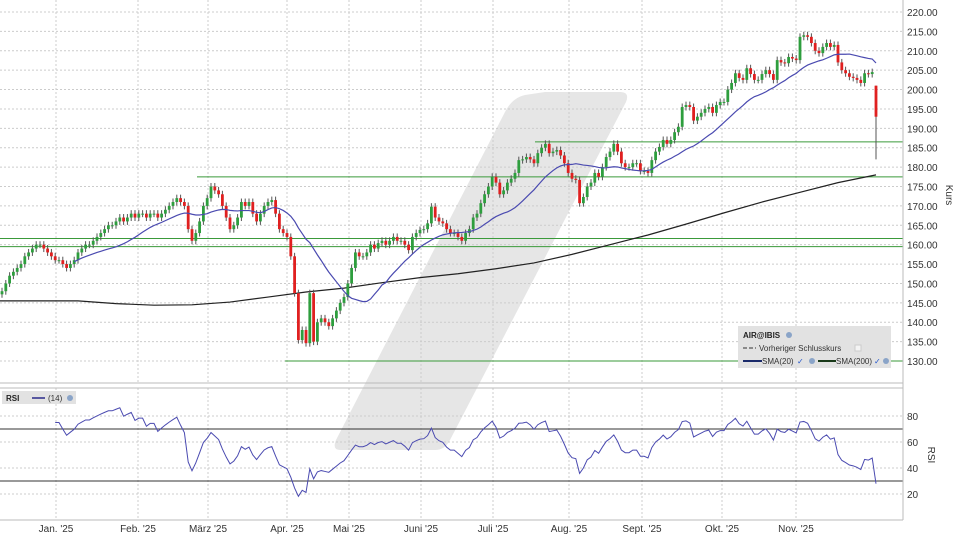 This screenshot has height=540, width=960. What do you see at coordinates (913, 469) in the screenshot?
I see `rsi-tick-label: 40` at bounding box center [913, 469].